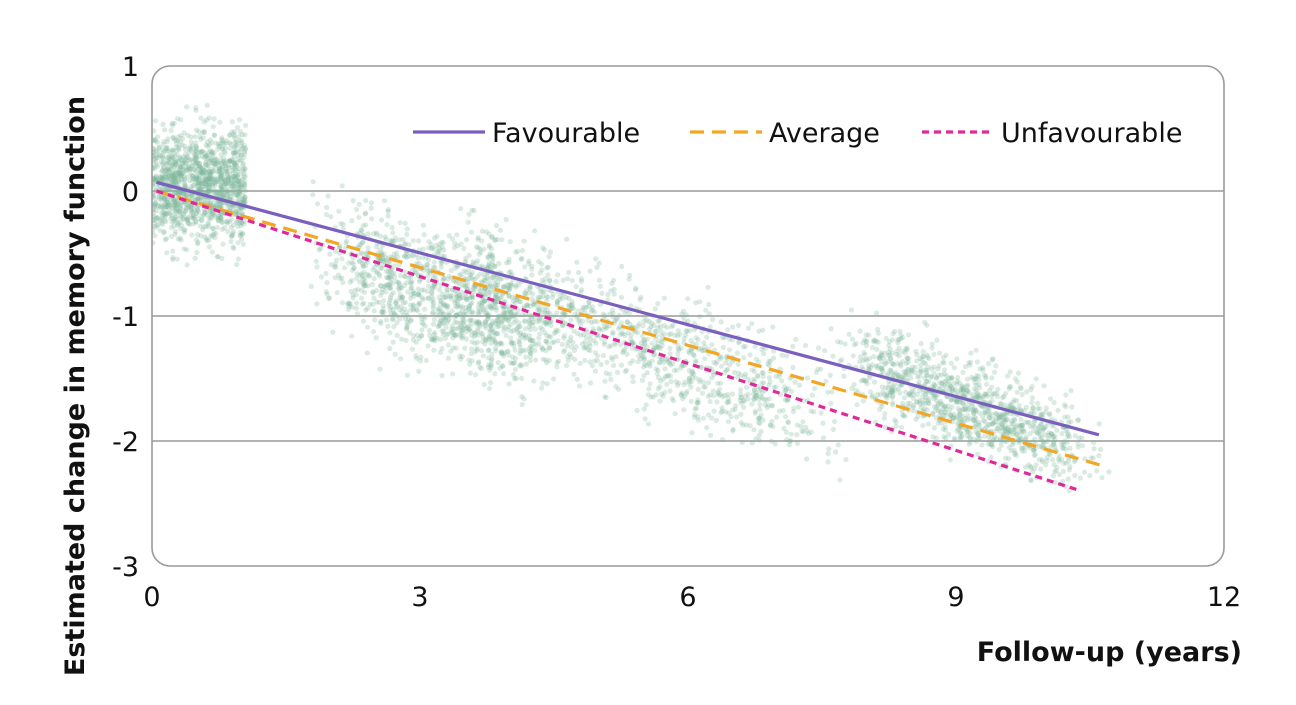  I want to click on x-tick-labels: 0 3 6 9 12, so click(692, 597).